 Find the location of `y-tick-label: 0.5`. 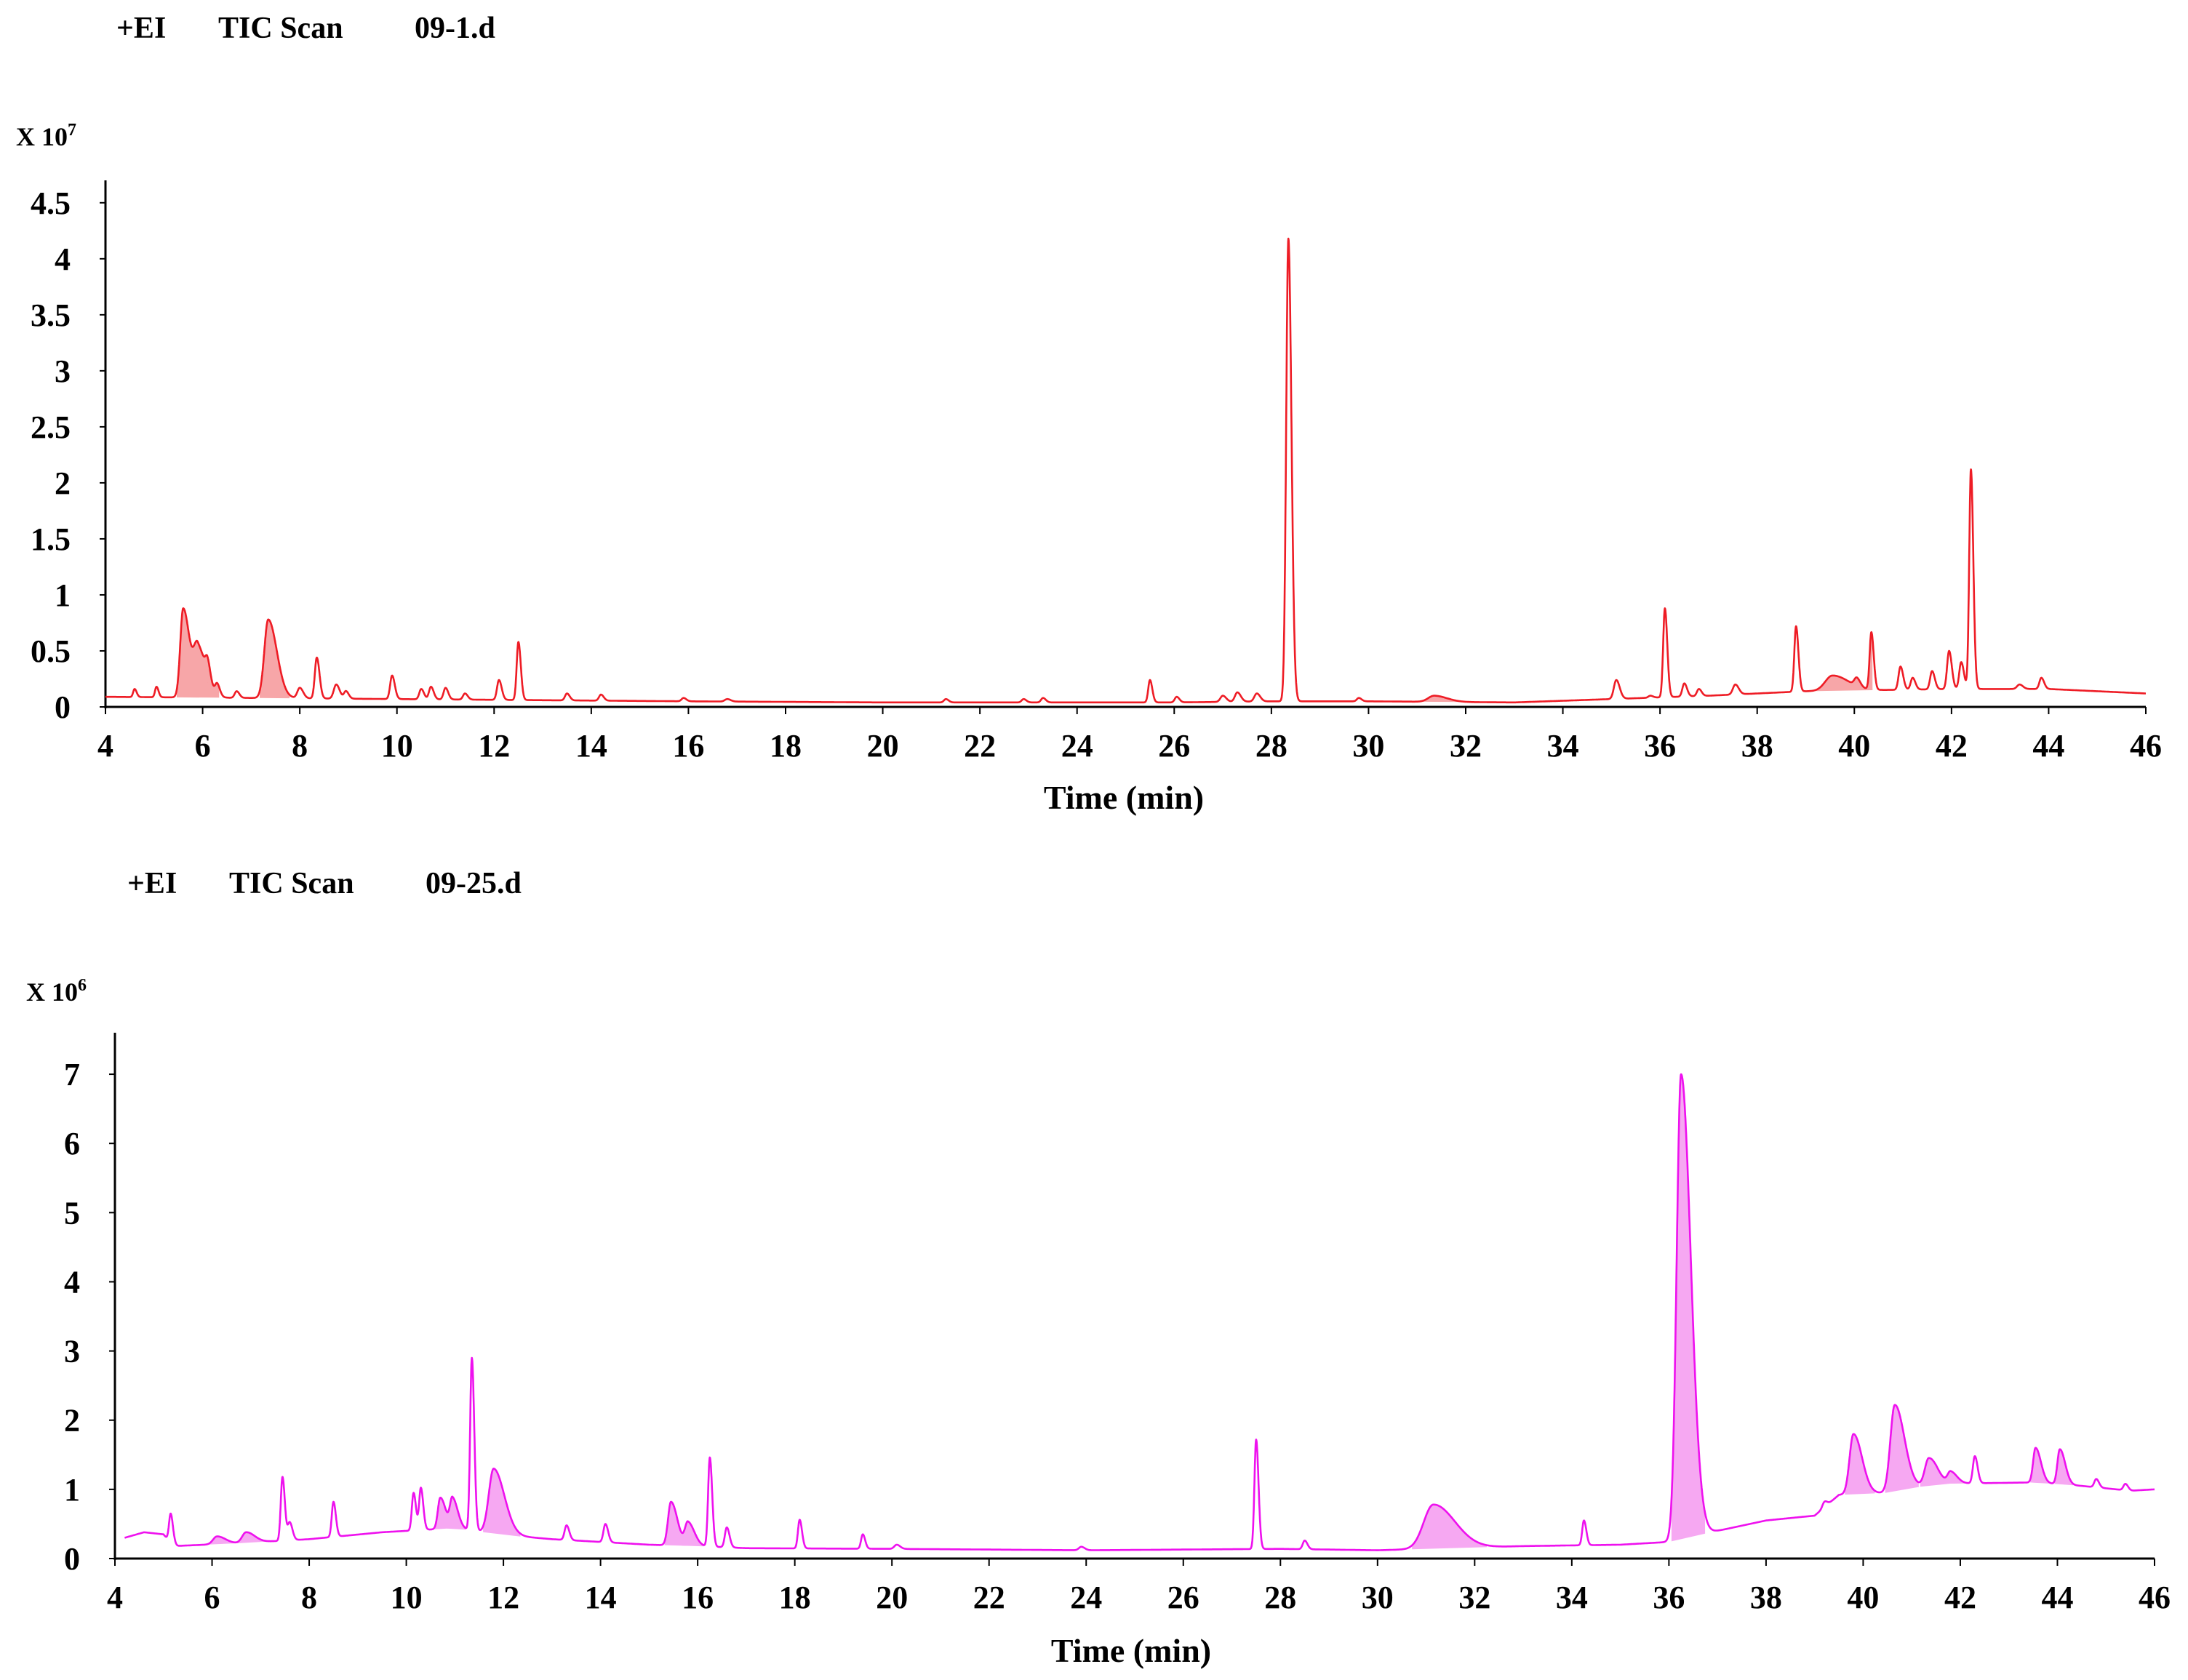

y-tick-label: 0.5 is located at coordinates (51, 651).